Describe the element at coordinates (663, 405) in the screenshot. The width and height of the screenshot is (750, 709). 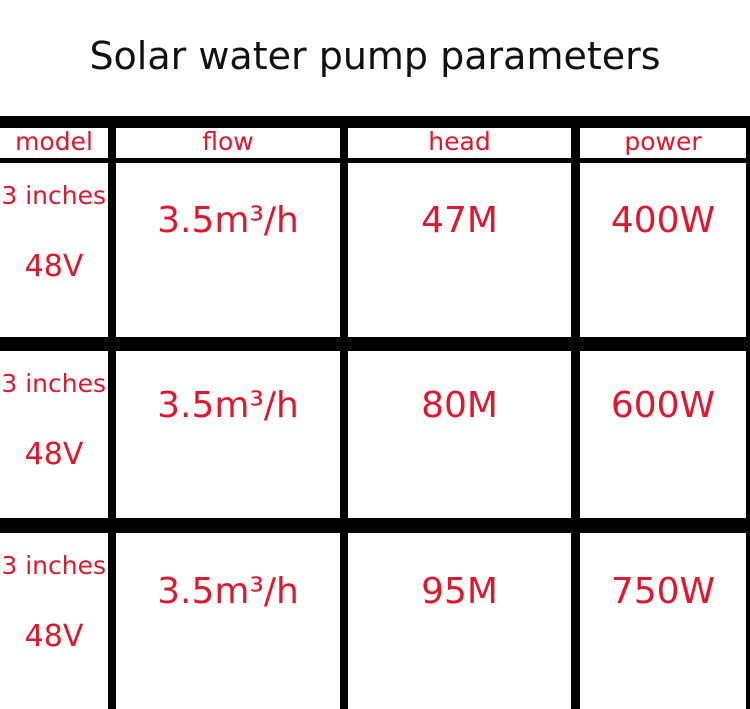
I see `power-value: 600W` at that location.